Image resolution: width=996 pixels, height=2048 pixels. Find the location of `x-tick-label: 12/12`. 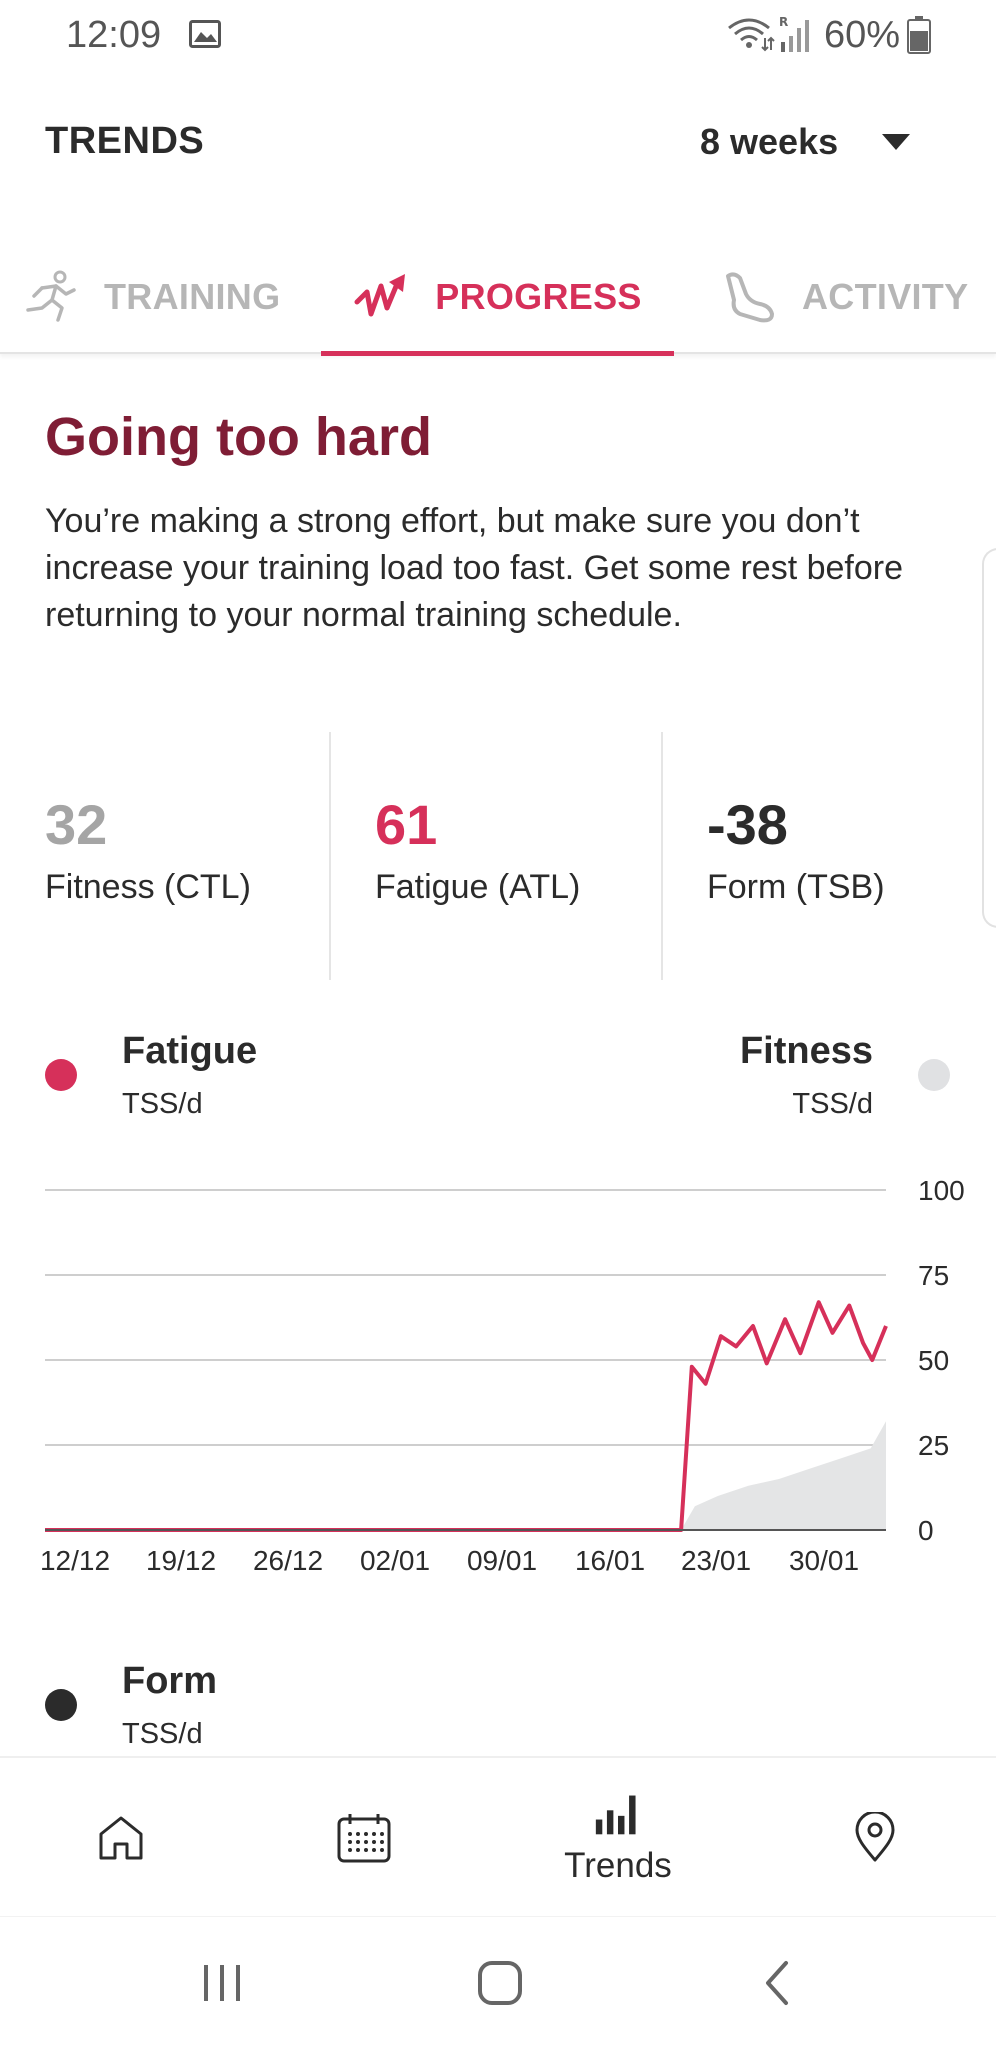

x-tick-label: 12/12 is located at coordinates (75, 1560).